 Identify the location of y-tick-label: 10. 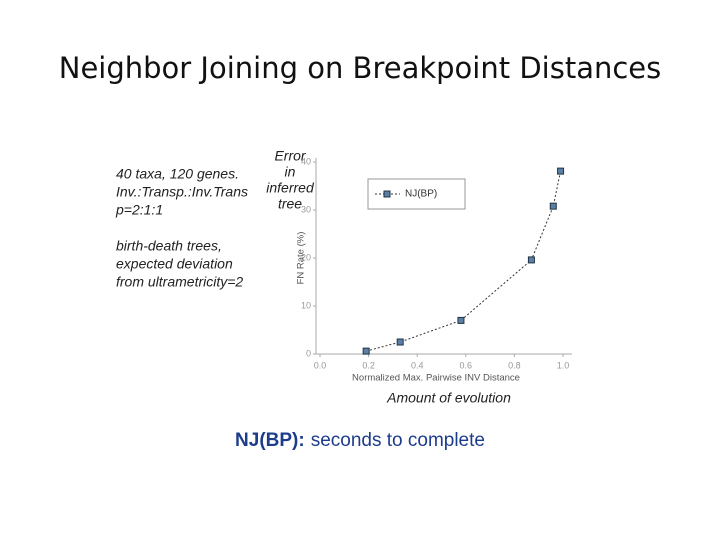
(306, 305).